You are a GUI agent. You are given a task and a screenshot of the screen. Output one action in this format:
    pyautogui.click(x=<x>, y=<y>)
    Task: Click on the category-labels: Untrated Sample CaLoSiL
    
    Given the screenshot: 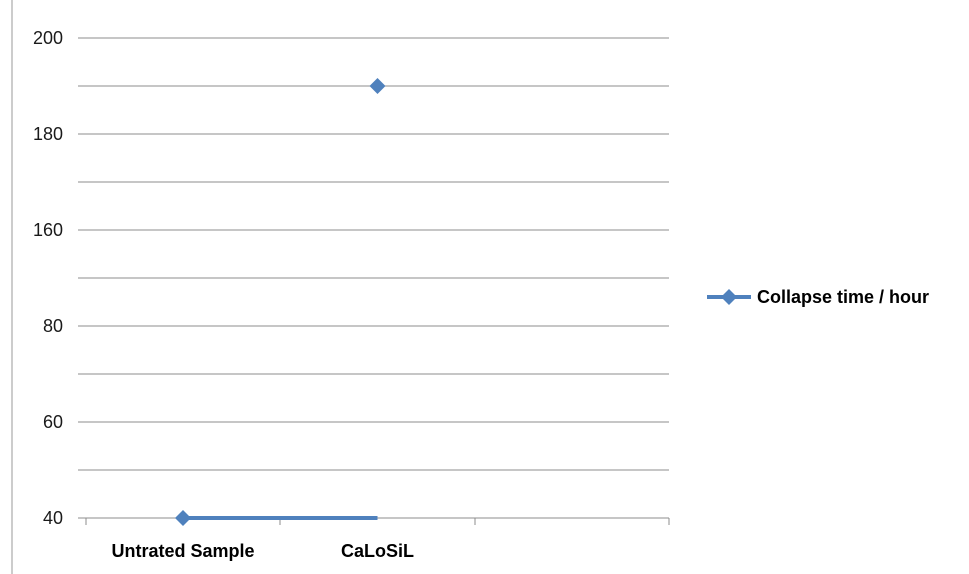 What is the action you would take?
    pyautogui.click(x=262, y=551)
    